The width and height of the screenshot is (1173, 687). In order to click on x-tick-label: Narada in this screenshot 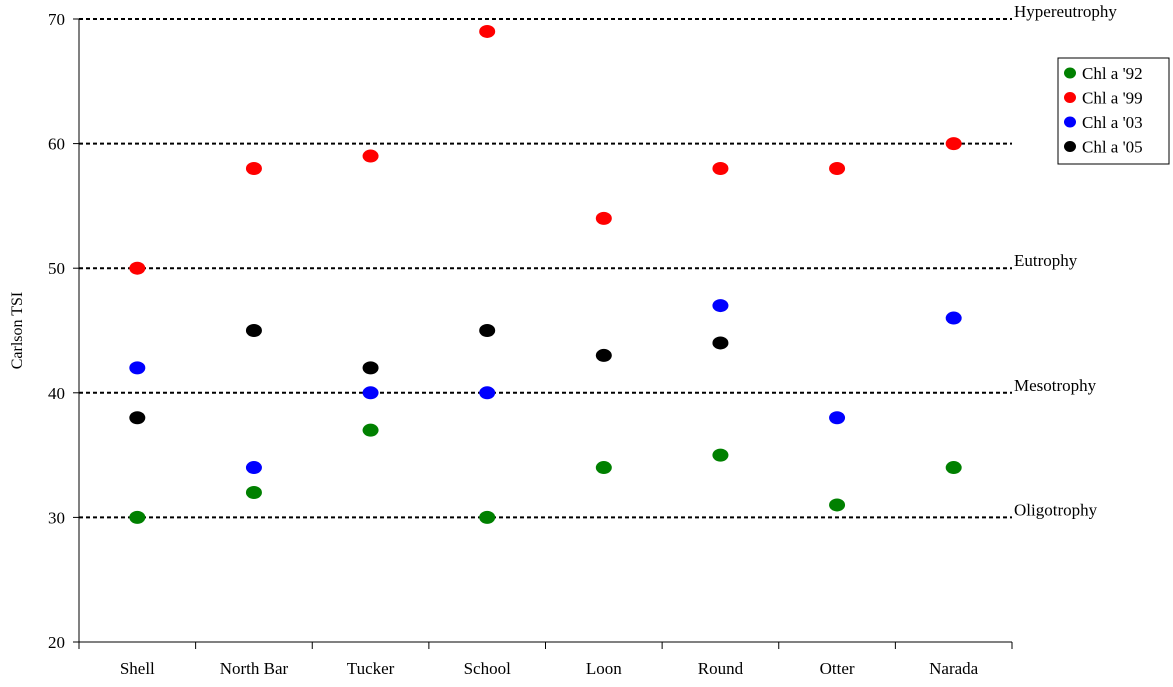, I will do `click(954, 668)`.